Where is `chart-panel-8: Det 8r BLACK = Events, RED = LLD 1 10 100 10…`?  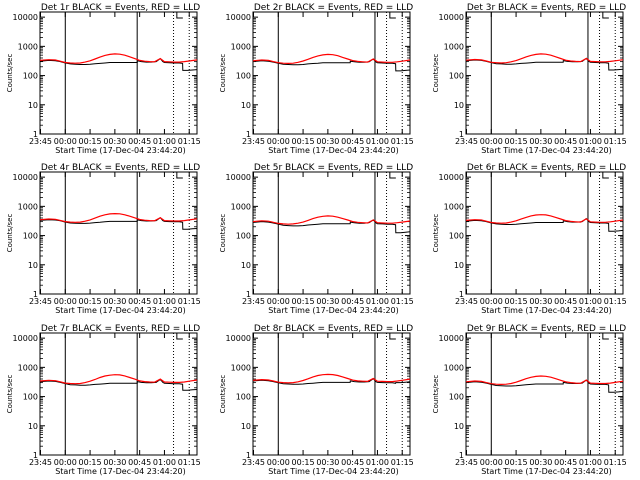
chart-panel-8: Det 8r BLACK = Events, RED = LLD 1 10 100 10… is located at coordinates (316, 400).